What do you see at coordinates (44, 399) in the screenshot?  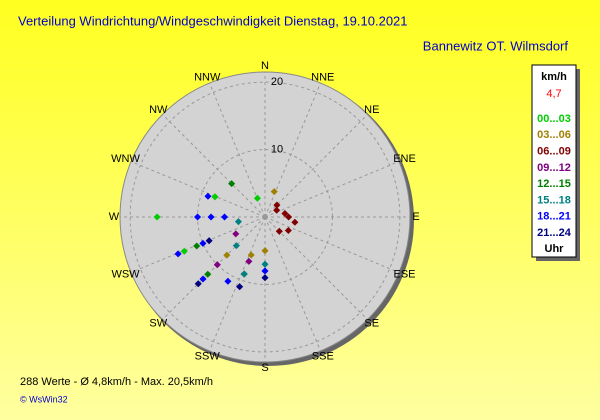 I see `copyright: © WsWin32` at bounding box center [44, 399].